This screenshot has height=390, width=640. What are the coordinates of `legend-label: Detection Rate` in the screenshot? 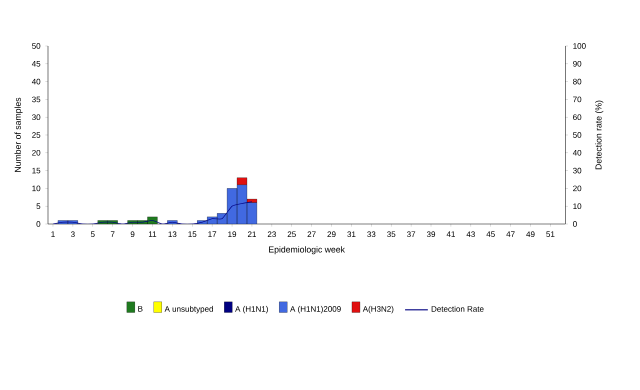 It's located at (458, 309).